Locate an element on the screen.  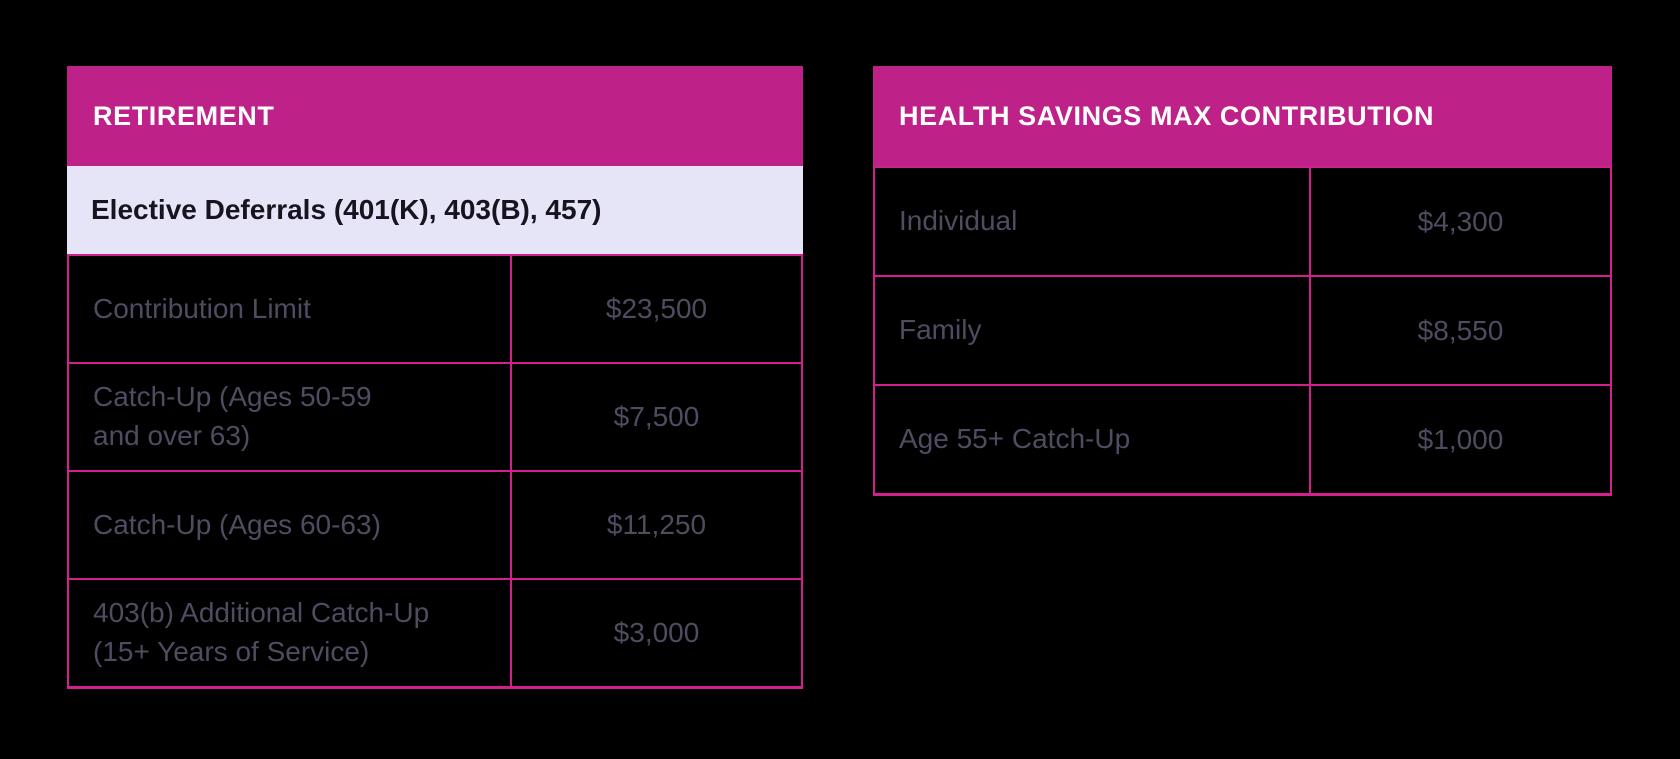
retirement-table-header: RETIREMENT is located at coordinates (435, 116).